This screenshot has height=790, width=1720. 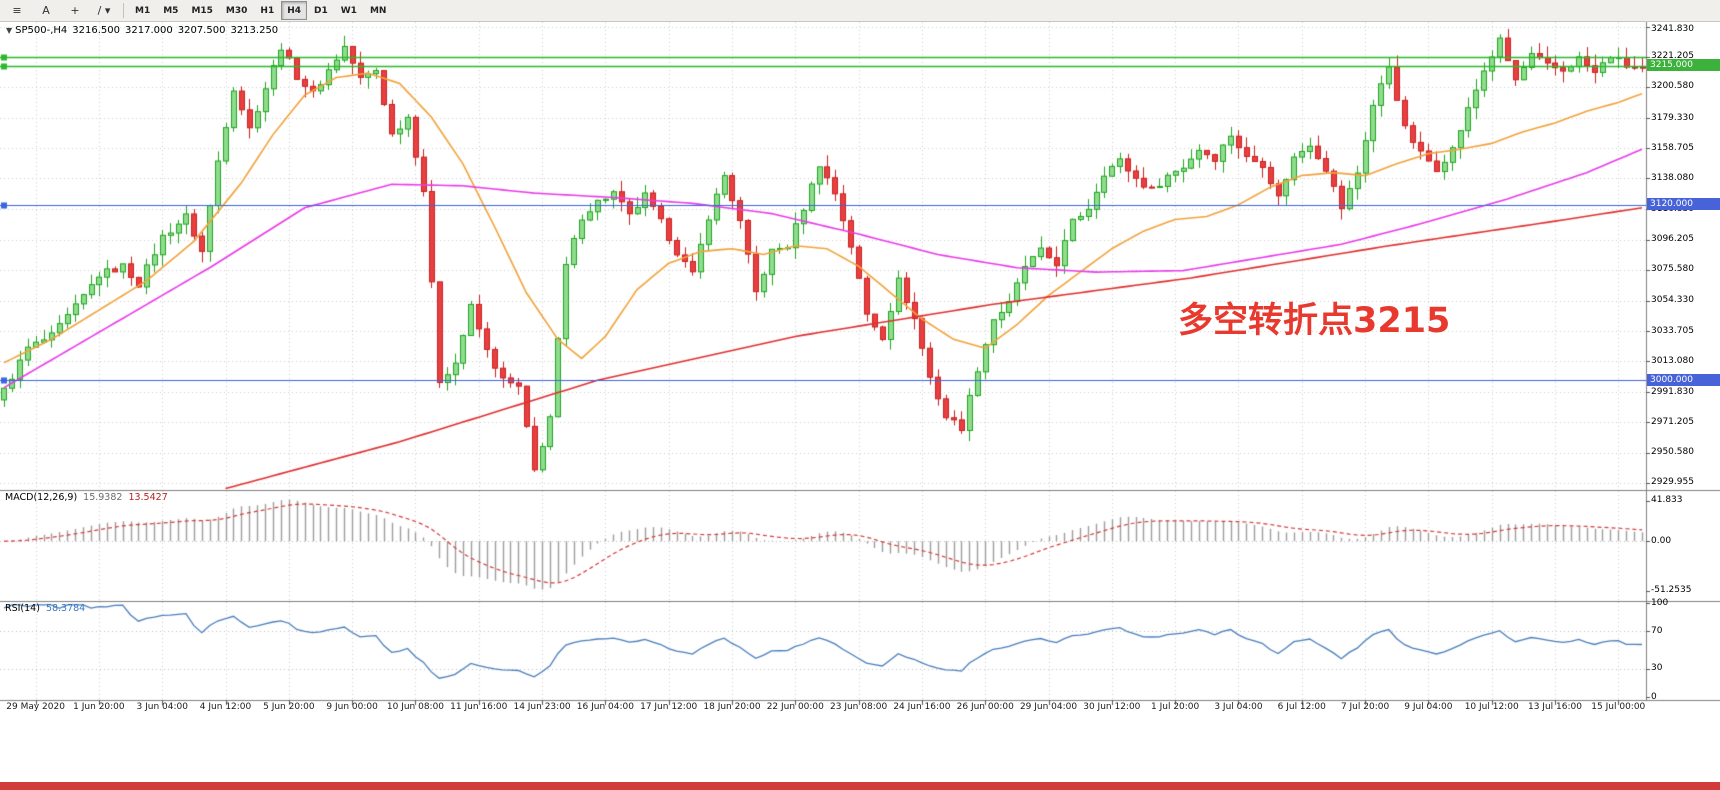 What do you see at coordinates (202, 10) in the screenshot?
I see `timeframe-M15-button: M15` at bounding box center [202, 10].